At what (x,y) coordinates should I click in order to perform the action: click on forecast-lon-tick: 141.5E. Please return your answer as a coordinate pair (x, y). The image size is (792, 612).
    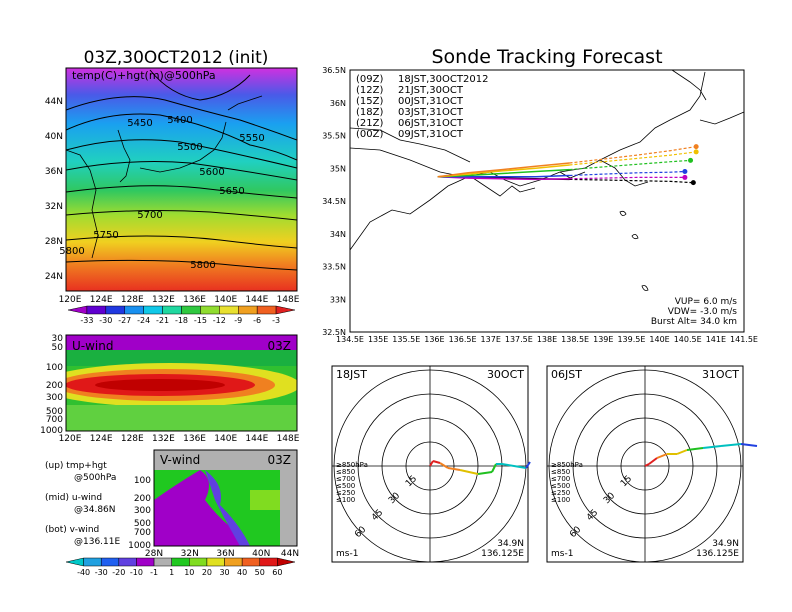
    Looking at the image, I should click on (744, 339).